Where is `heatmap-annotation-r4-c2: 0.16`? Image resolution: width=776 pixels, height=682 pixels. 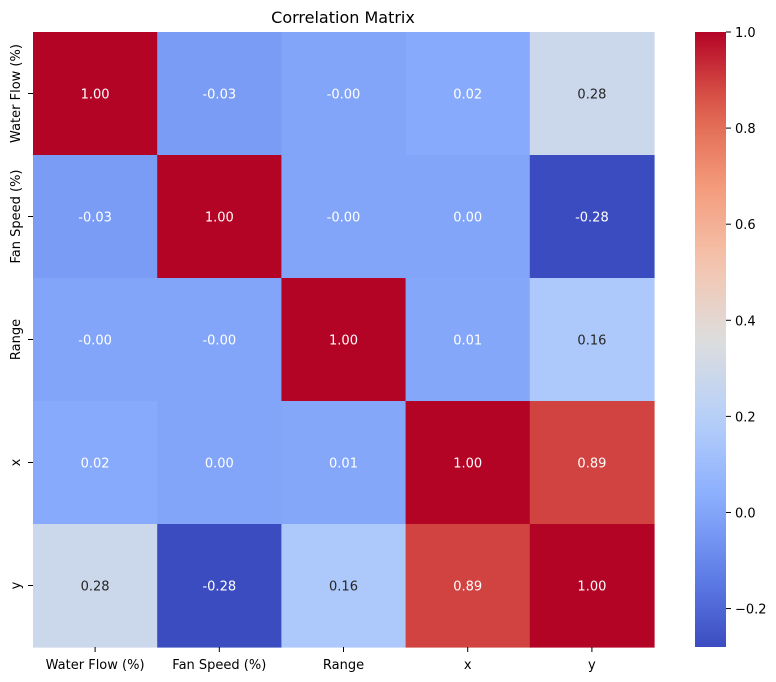 heatmap-annotation-r4-c2: 0.16 is located at coordinates (343, 587).